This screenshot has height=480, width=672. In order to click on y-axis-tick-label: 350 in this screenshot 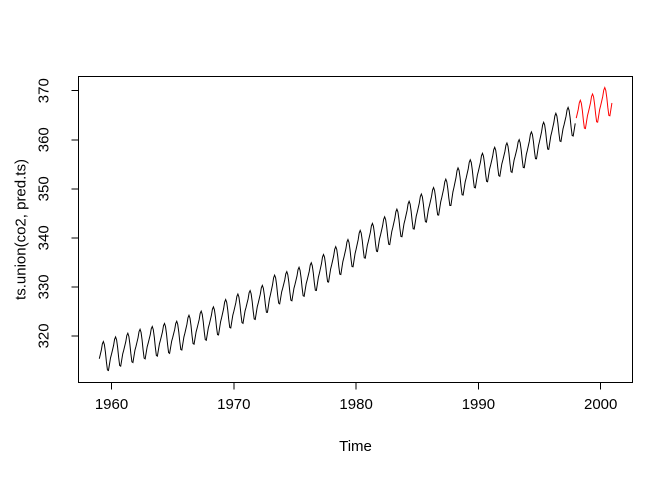, I will do `click(44, 188)`.